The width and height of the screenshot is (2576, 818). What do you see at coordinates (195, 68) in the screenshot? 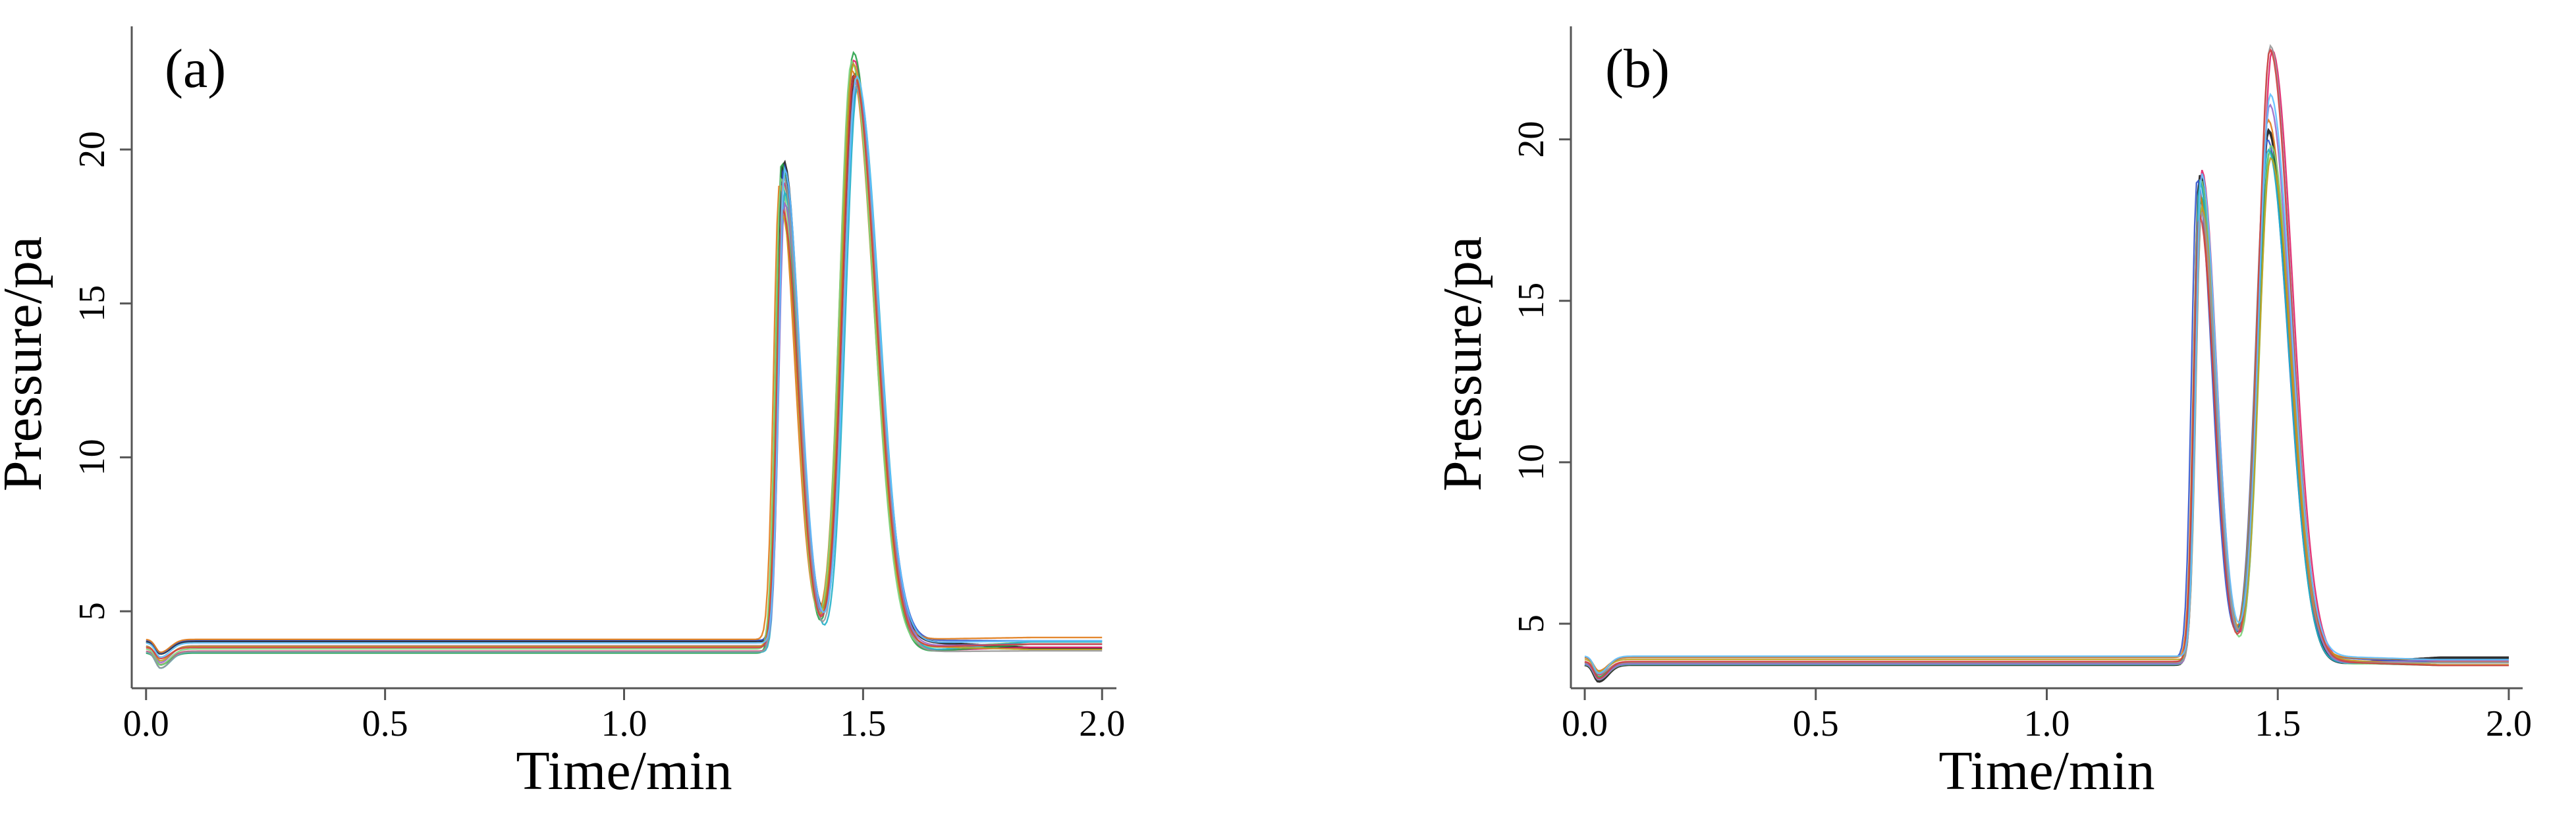
I see `panel-label: (a)` at bounding box center [195, 68].